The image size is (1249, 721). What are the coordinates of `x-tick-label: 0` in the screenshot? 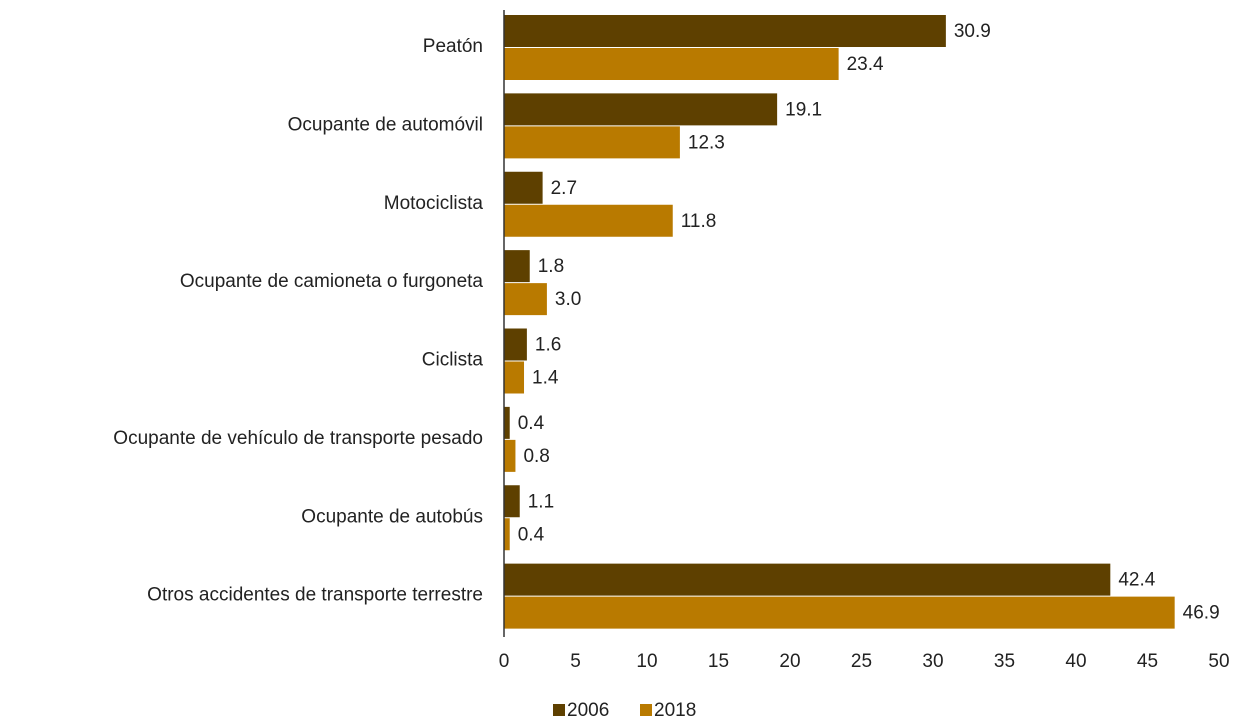 It's located at (504, 661).